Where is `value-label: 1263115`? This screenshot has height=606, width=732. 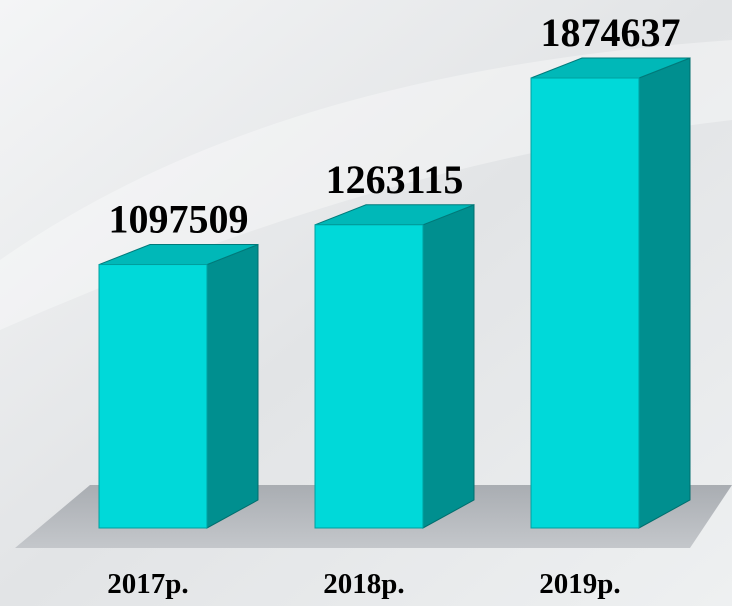
value-label: 1263115 is located at coordinates (395, 179).